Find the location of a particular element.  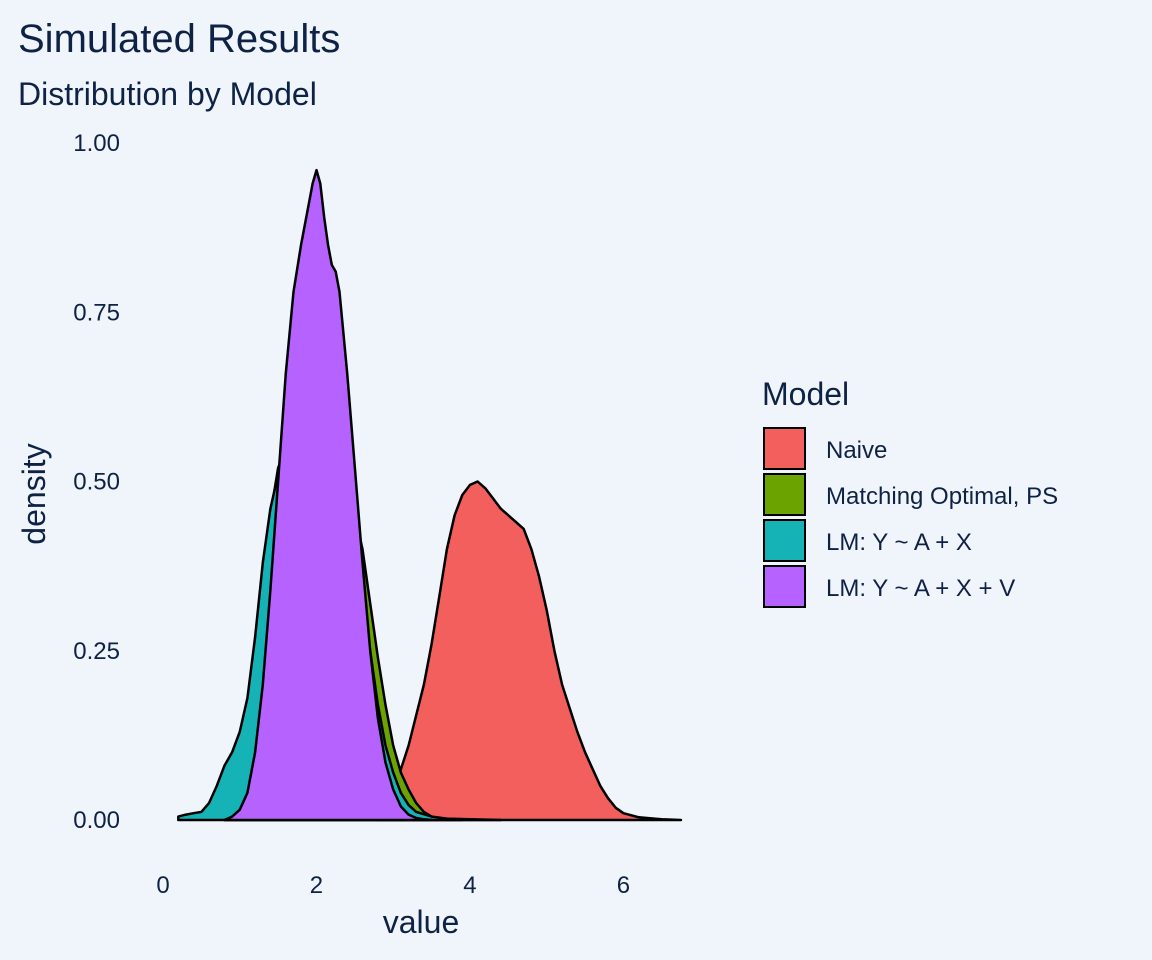

y-tick-label: 0.50 is located at coordinates (96, 482).